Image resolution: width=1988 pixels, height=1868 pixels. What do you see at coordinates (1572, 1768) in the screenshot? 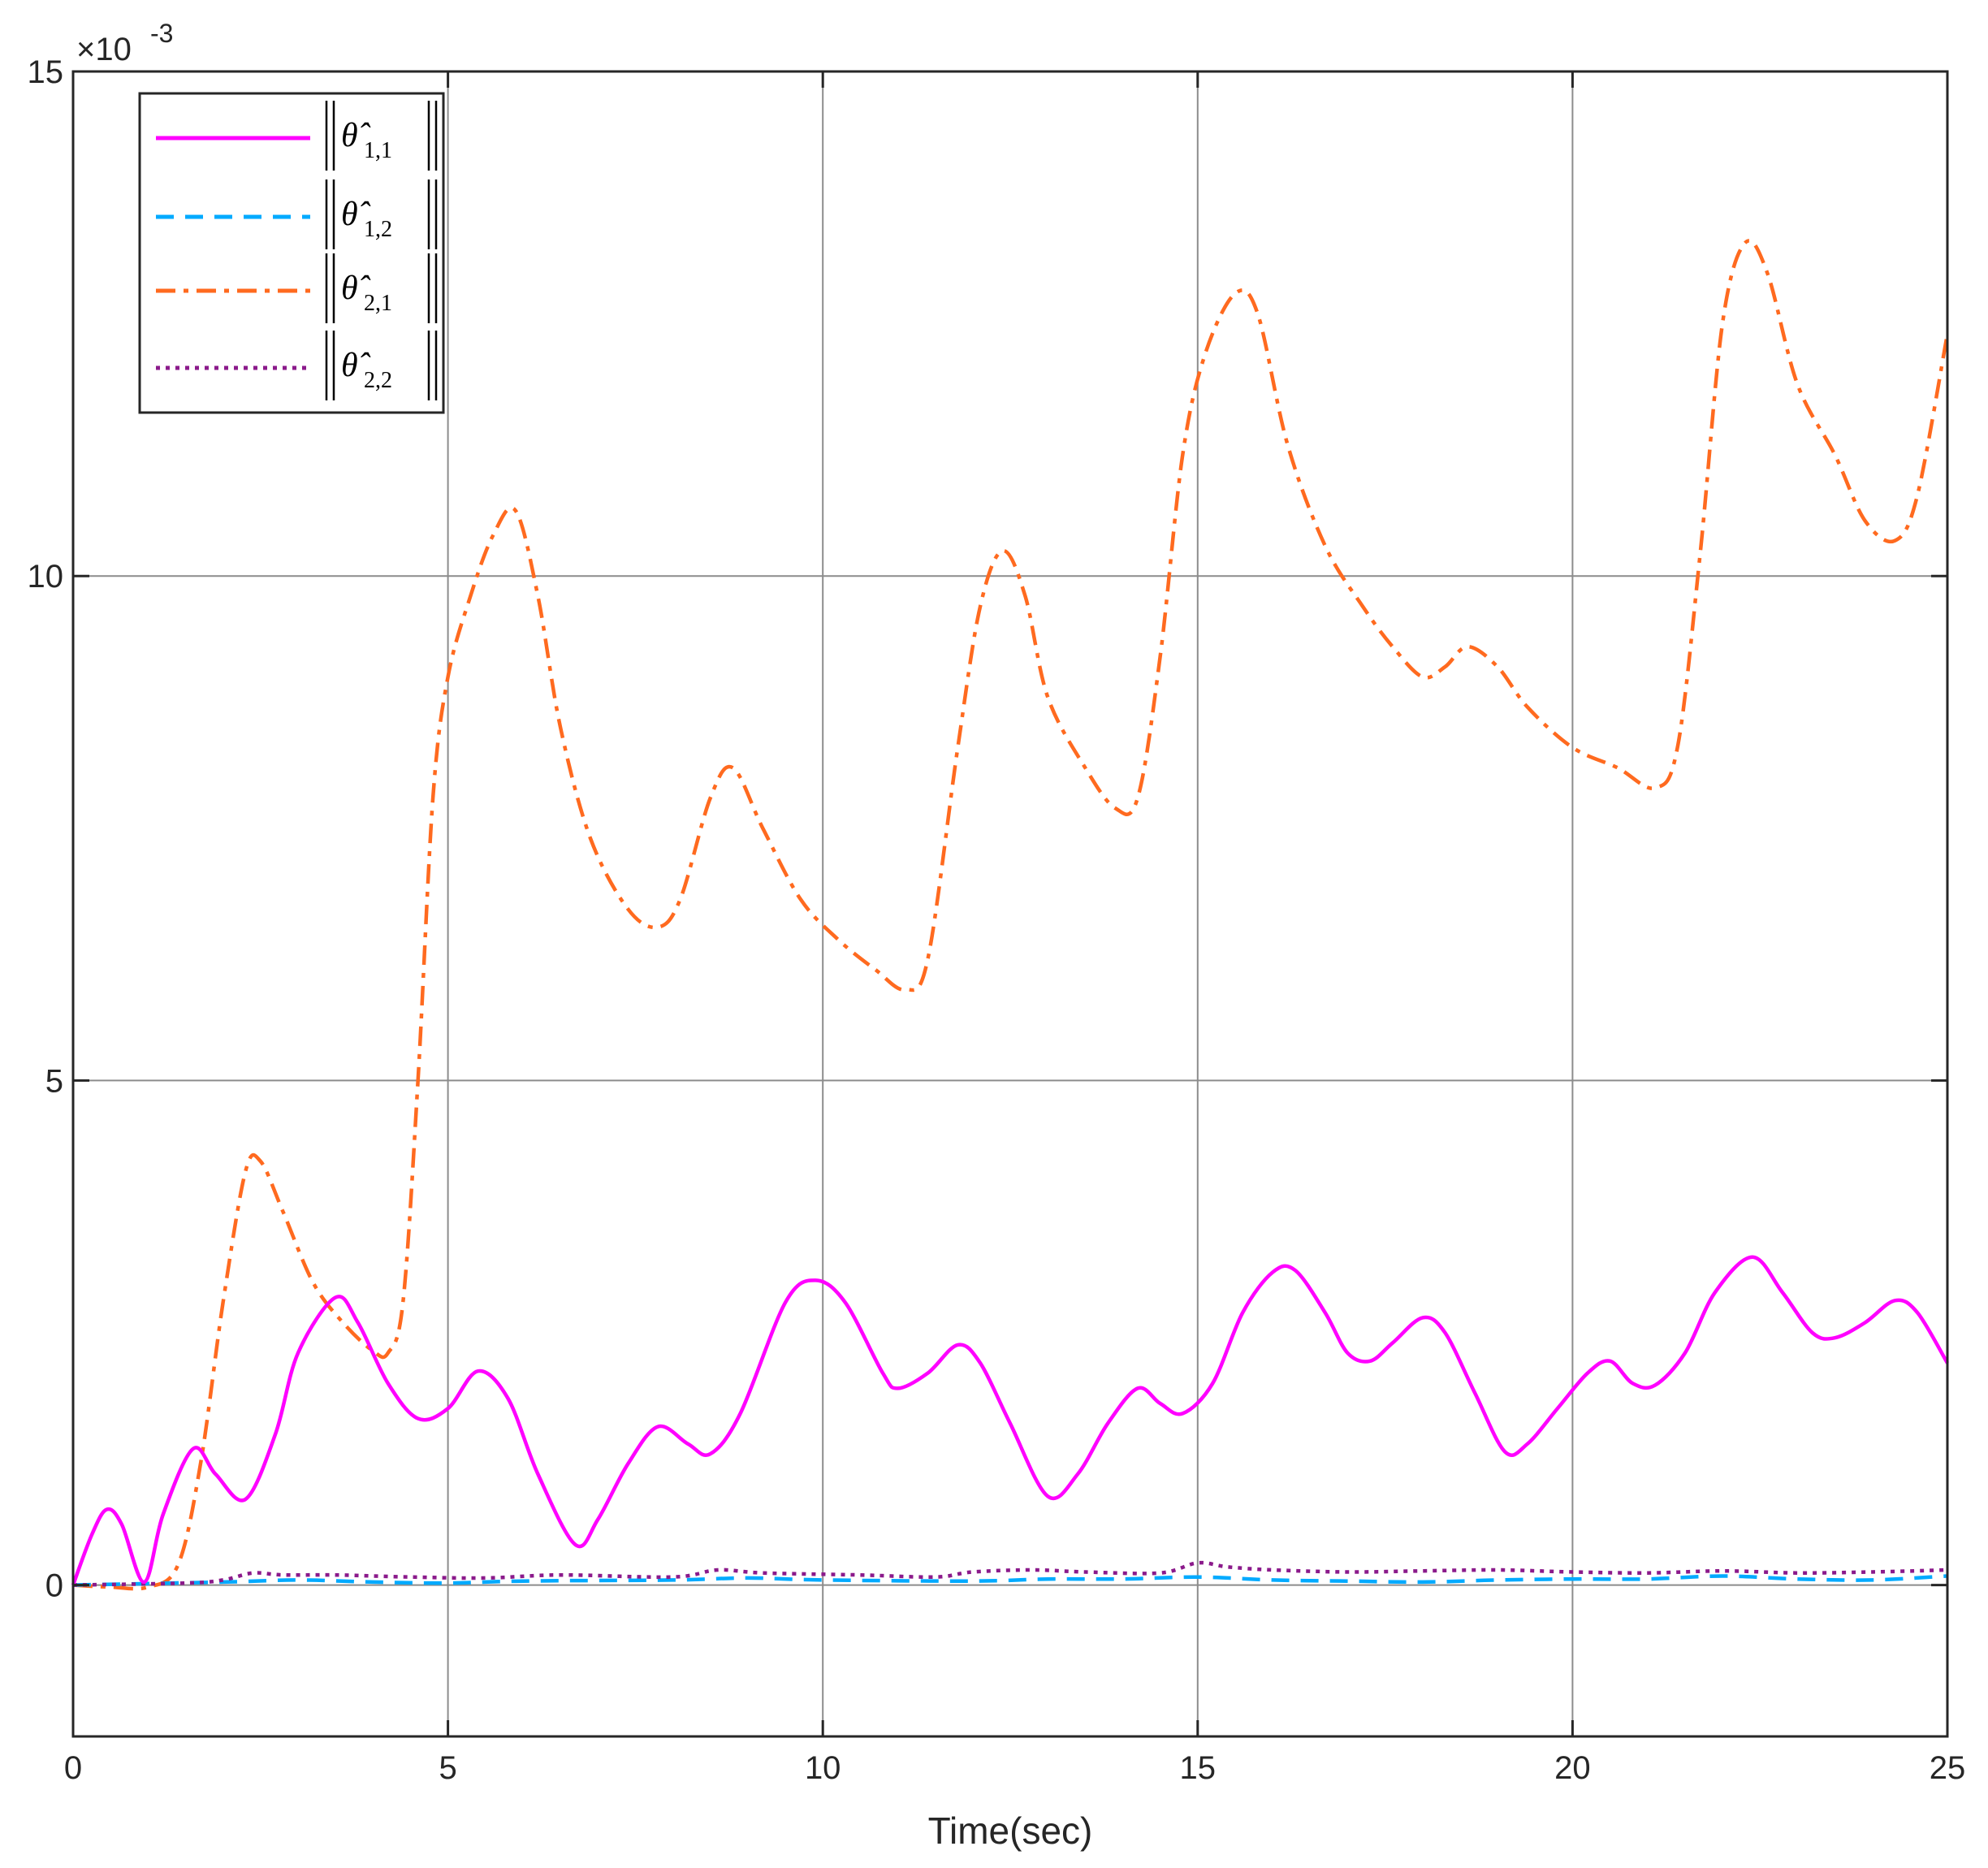
I see `x-tick-label: 20` at bounding box center [1572, 1768].